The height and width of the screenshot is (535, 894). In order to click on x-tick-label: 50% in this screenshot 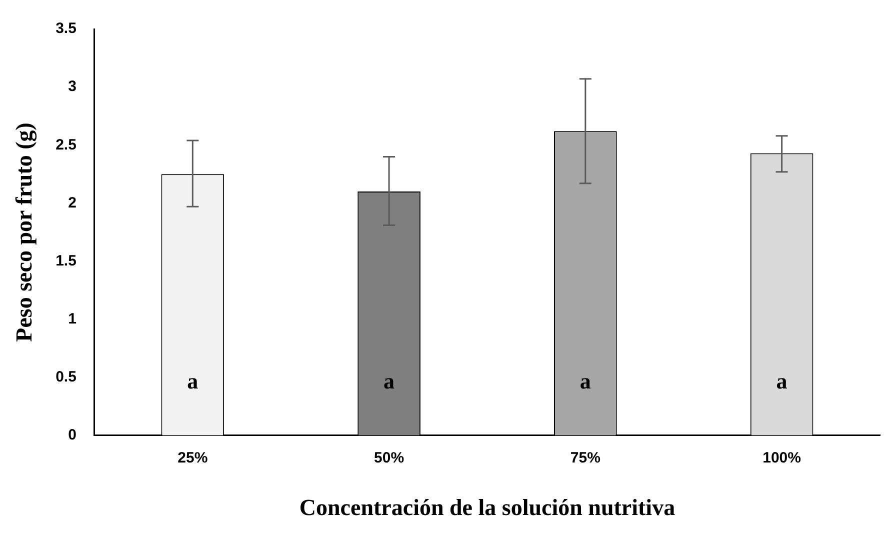, I will do `click(389, 458)`.